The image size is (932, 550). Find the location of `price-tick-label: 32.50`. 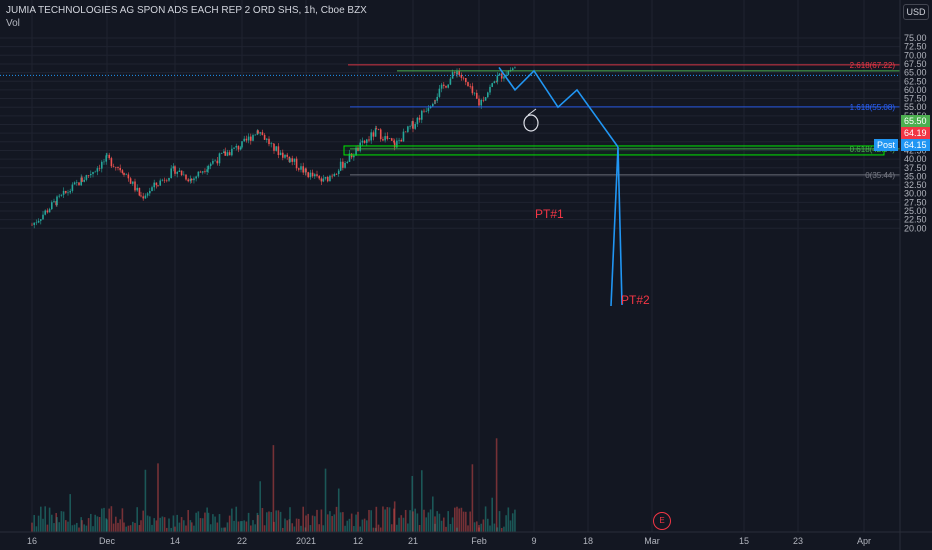

price-tick-label: 32.50 is located at coordinates (915, 185).